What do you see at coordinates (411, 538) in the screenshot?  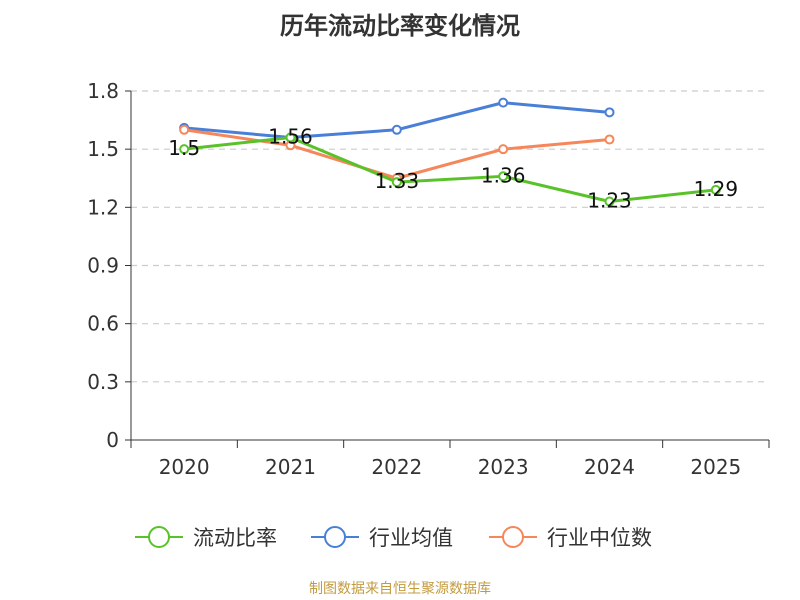 I see `legend-label: 行业均值` at bounding box center [411, 538].